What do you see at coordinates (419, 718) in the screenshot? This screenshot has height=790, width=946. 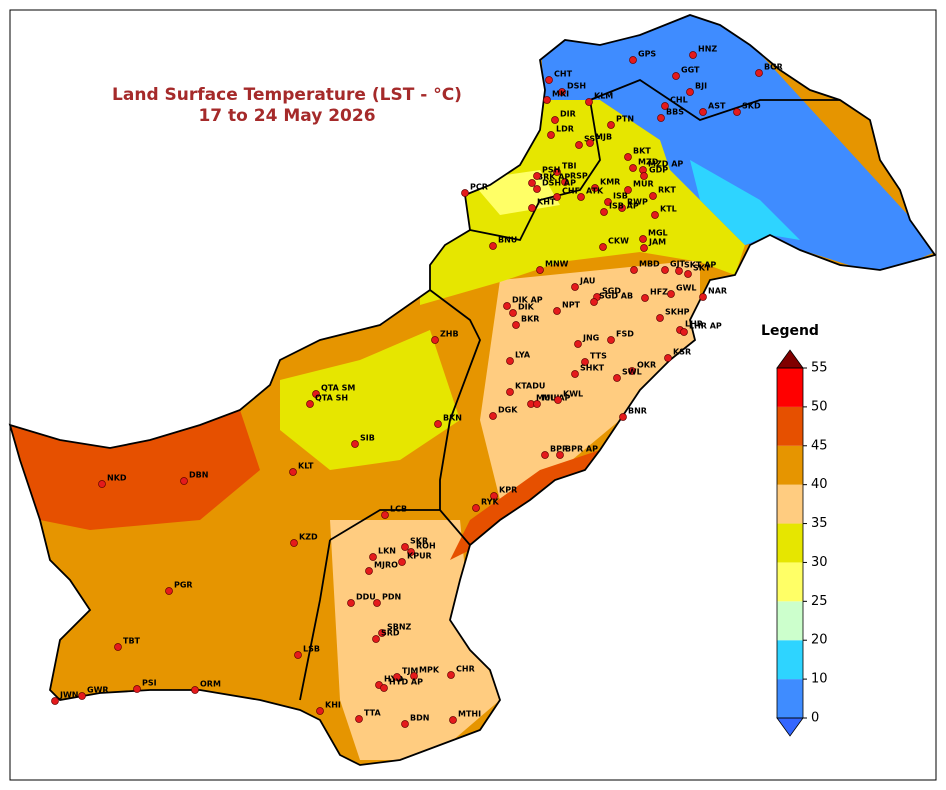 I see `station-label: BDN` at bounding box center [419, 718].